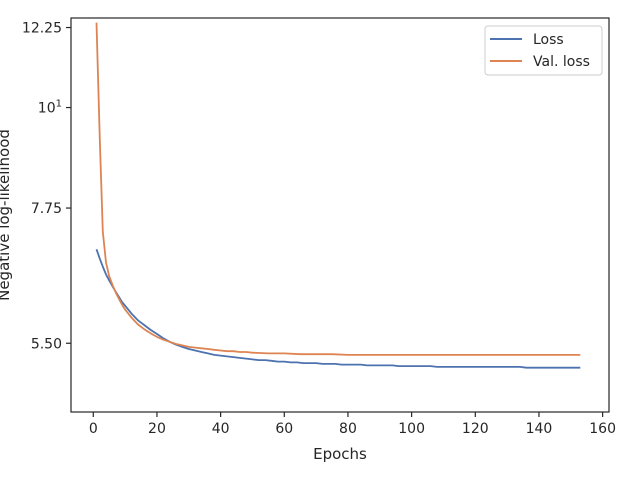 The height and width of the screenshot is (480, 640). Describe the element at coordinates (46, 344) in the screenshot. I see `y-tick-label: 5.50` at that location.